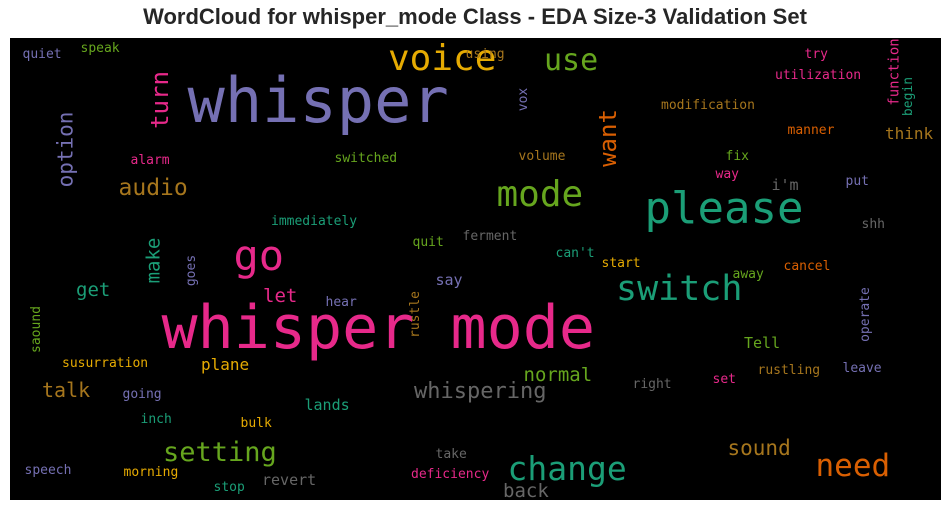 Image resolution: width=950 pixels, height=511 pixels. I want to click on cloud-word: whisper mode, so click(378, 328).